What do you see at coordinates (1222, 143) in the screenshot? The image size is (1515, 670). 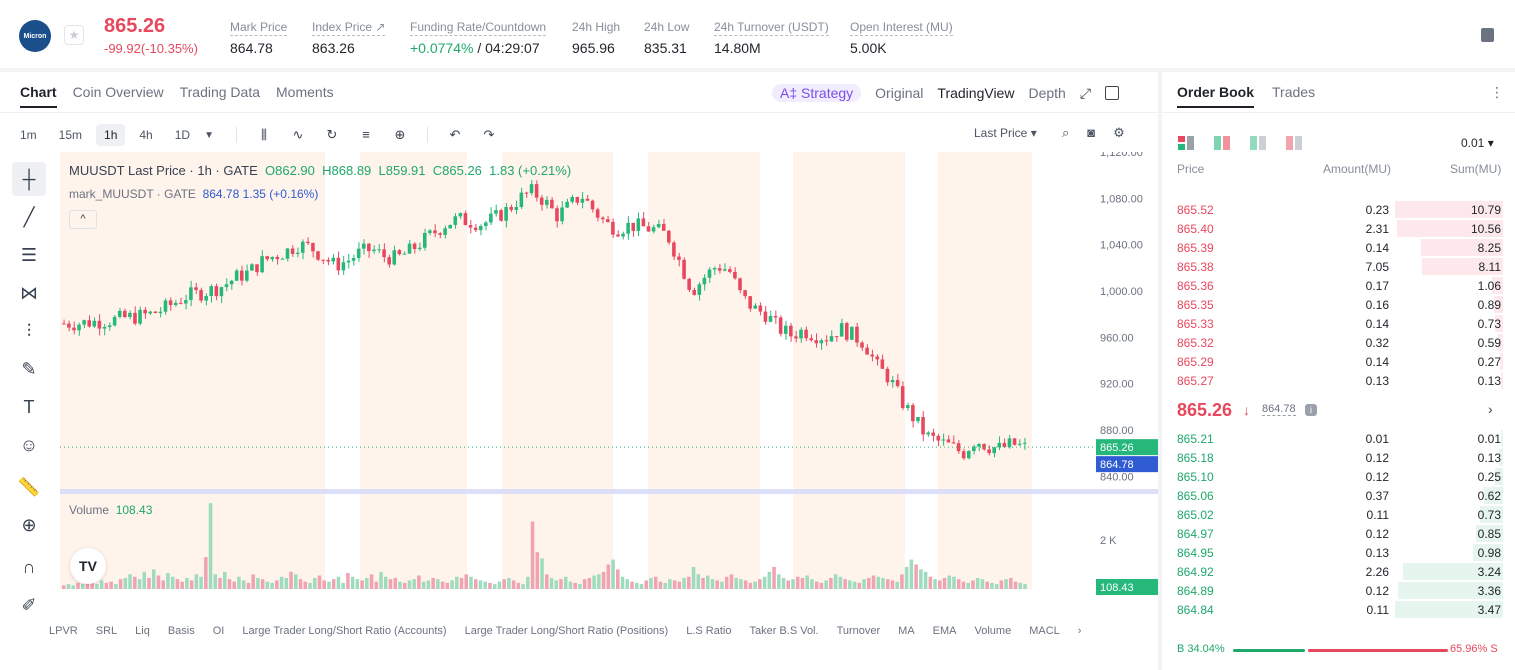 I see `layout-split-icon` at bounding box center [1222, 143].